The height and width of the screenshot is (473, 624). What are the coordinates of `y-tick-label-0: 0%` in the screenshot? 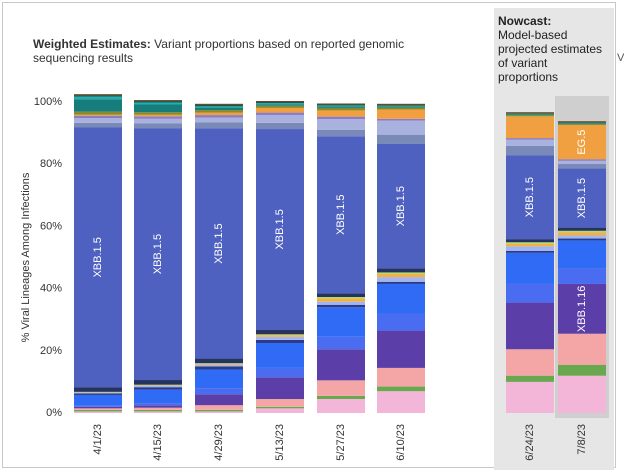 It's located at (54, 413).